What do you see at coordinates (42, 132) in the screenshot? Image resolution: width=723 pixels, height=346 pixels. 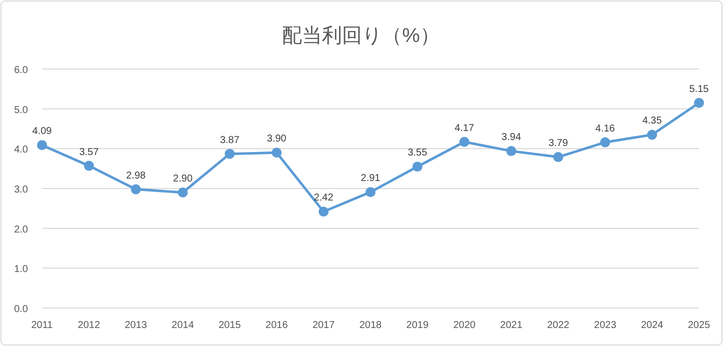 I see `data-label: 4.09` at bounding box center [42, 132].